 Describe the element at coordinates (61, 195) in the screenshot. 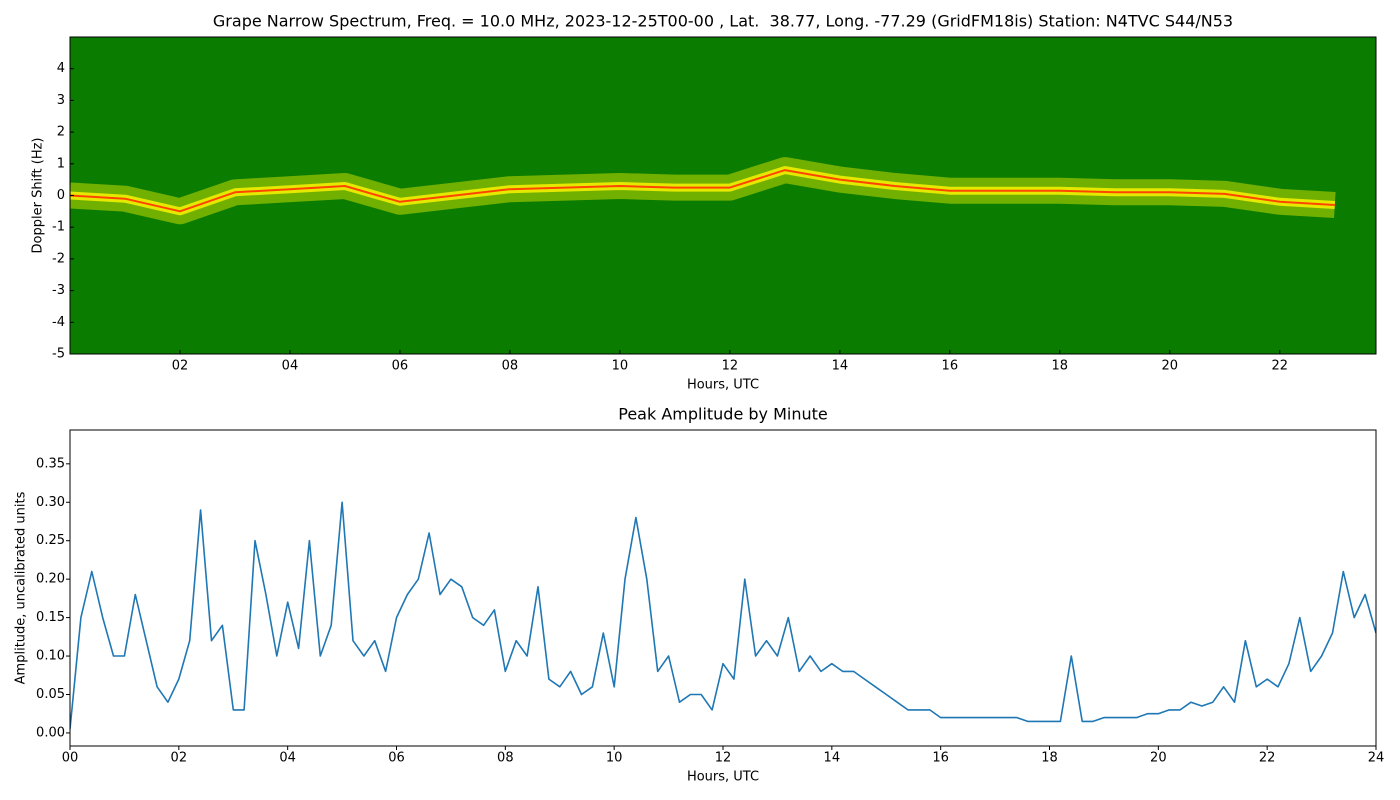

I see `y-tick-label: 0` at that location.